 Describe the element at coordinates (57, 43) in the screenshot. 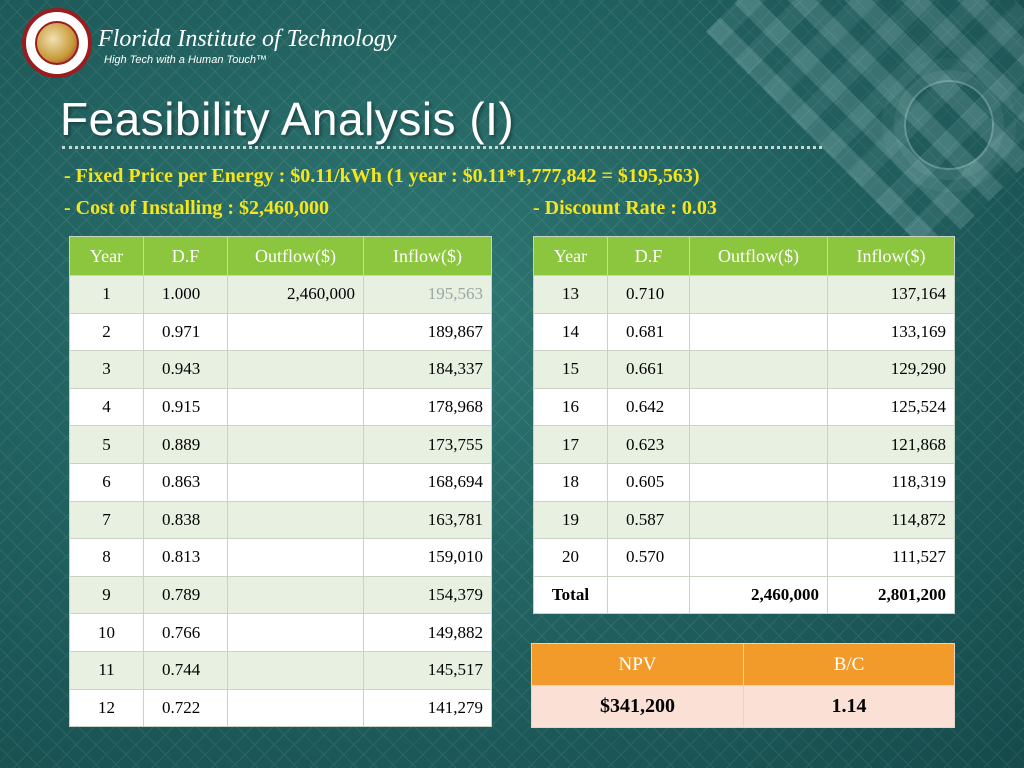

I see `institution-seal-logo` at that location.